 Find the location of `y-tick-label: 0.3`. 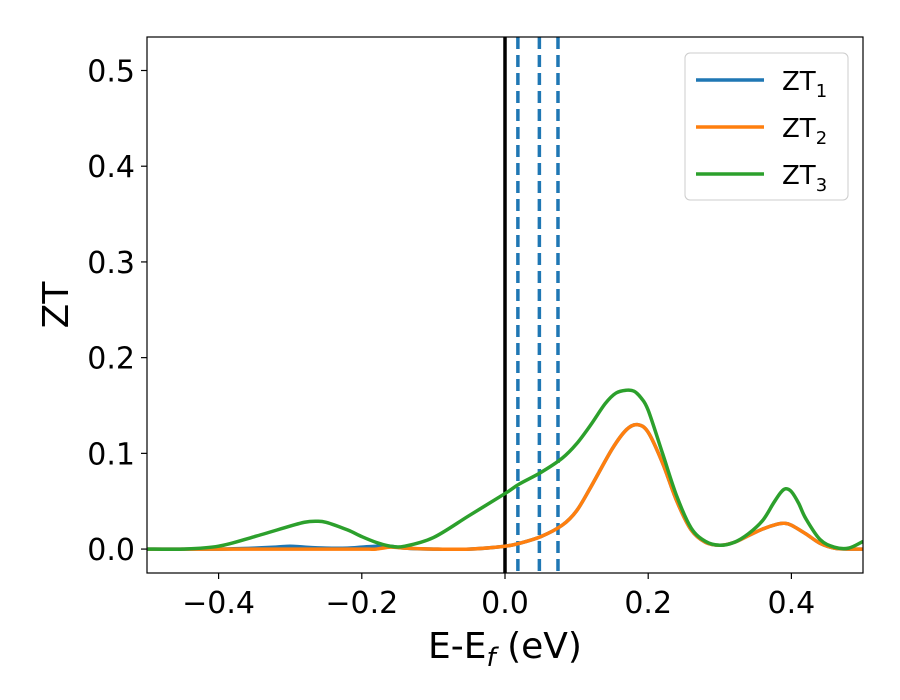

y-tick-label: 0.3 is located at coordinates (111, 263).